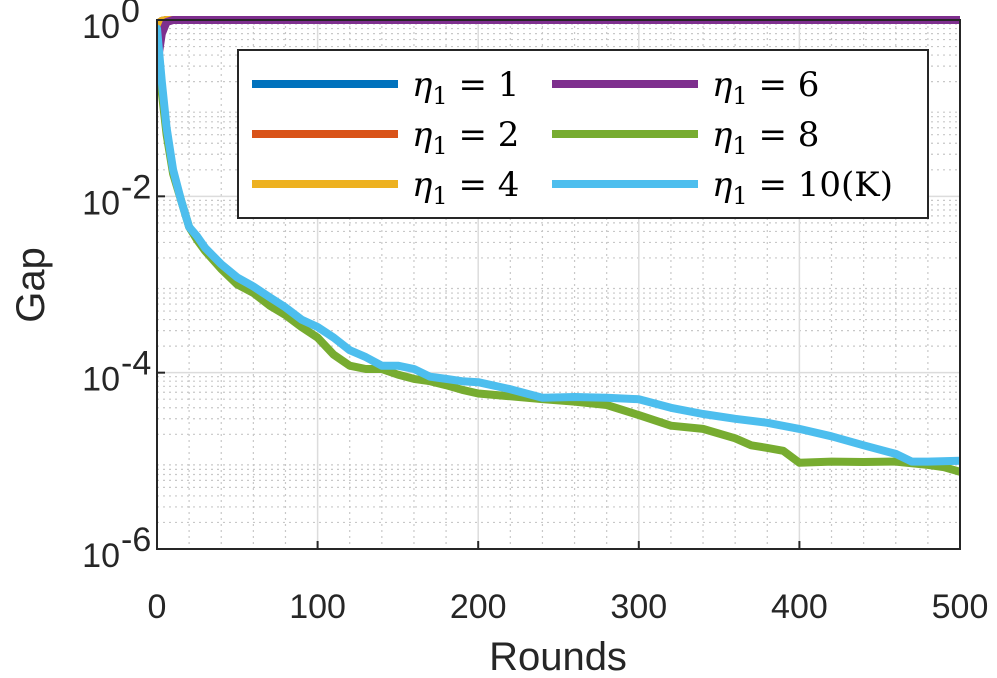 Image resolution: width=997 pixels, height=678 pixels. I want to click on y-tick-exponent: -2, so click(136, 187).